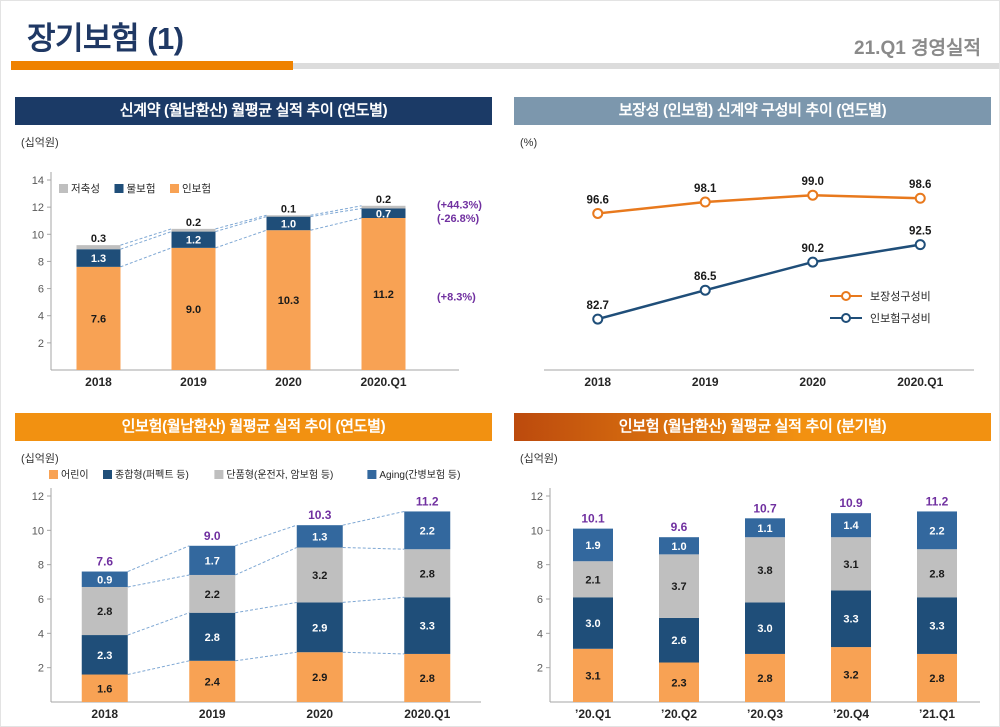 This screenshot has width=1000, height=727. I want to click on total-value-label: 10.3, so click(320, 515).